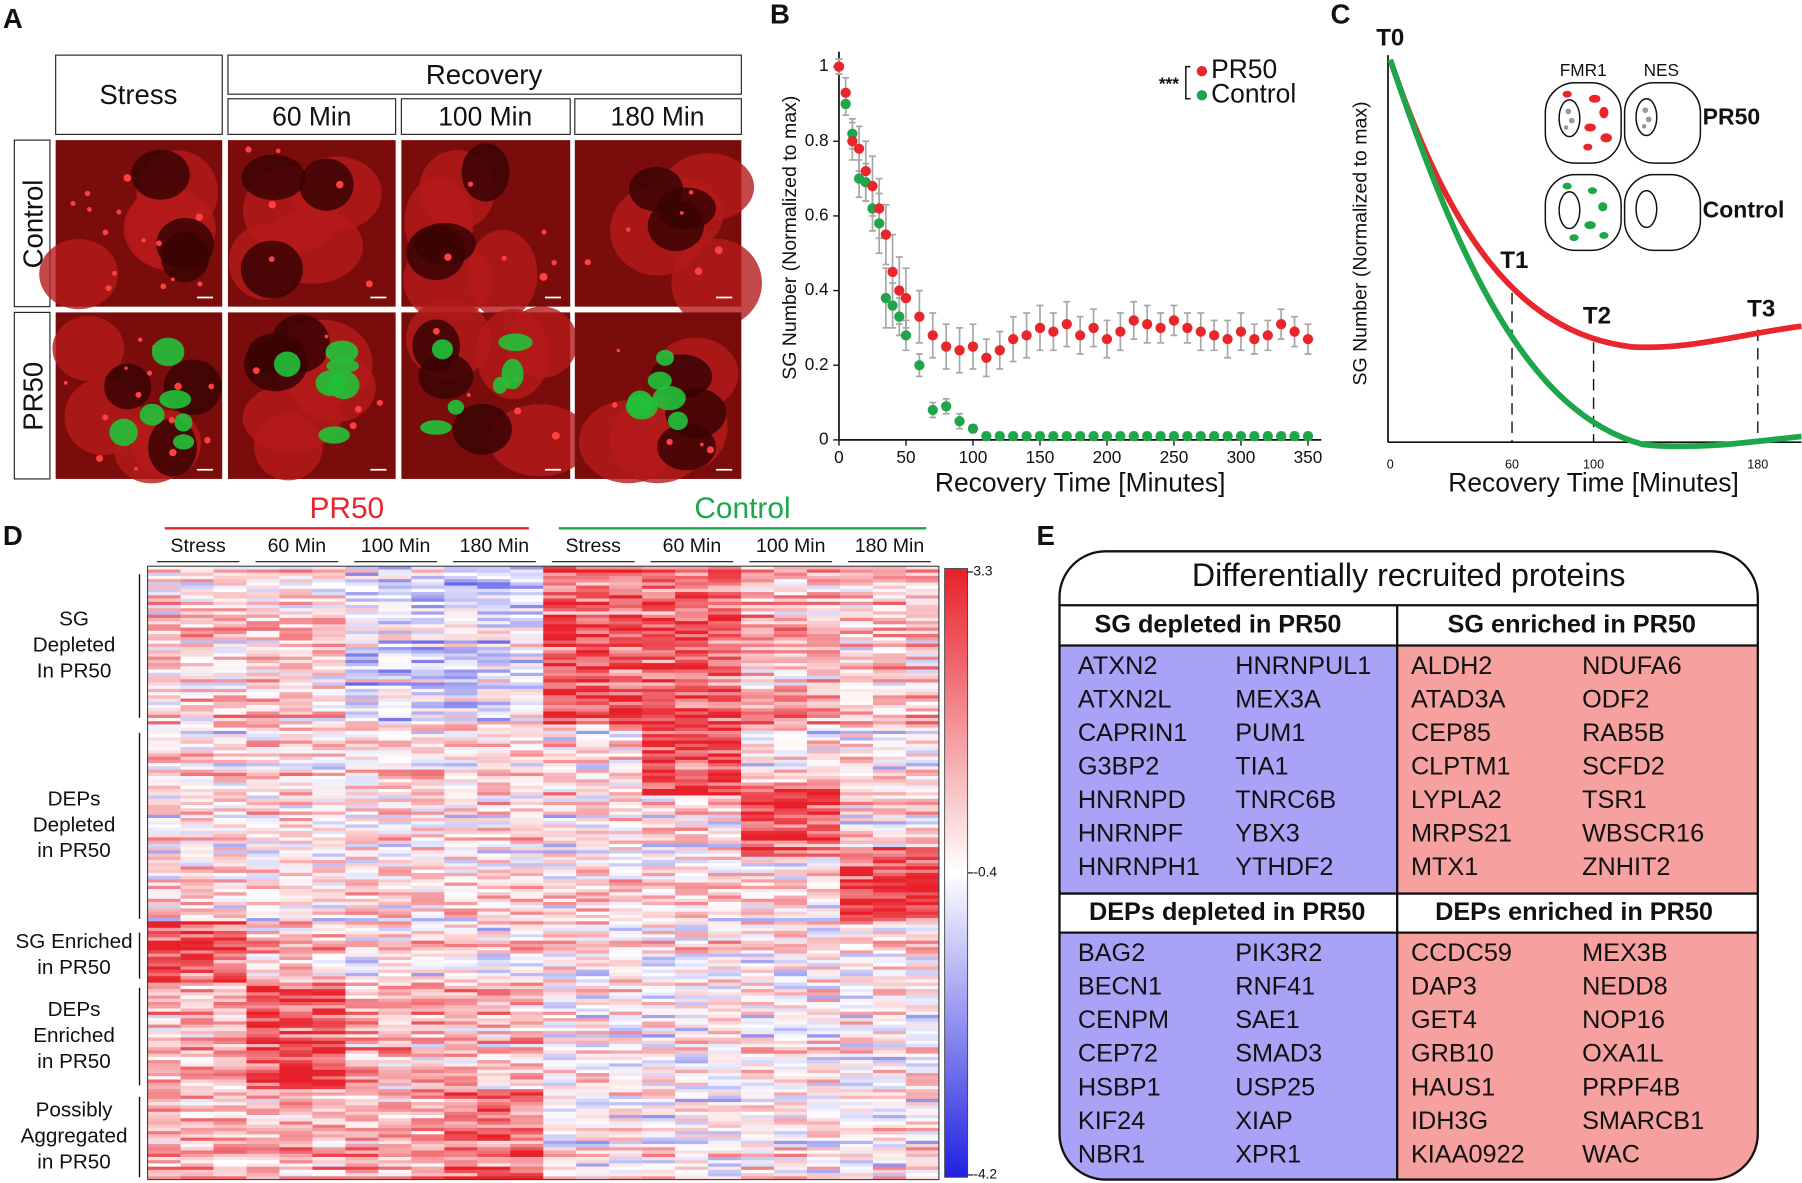 The image size is (1802, 1183). Describe the element at coordinates (1607, 118) in the screenshot. I see `nuclear-granules` at that location.